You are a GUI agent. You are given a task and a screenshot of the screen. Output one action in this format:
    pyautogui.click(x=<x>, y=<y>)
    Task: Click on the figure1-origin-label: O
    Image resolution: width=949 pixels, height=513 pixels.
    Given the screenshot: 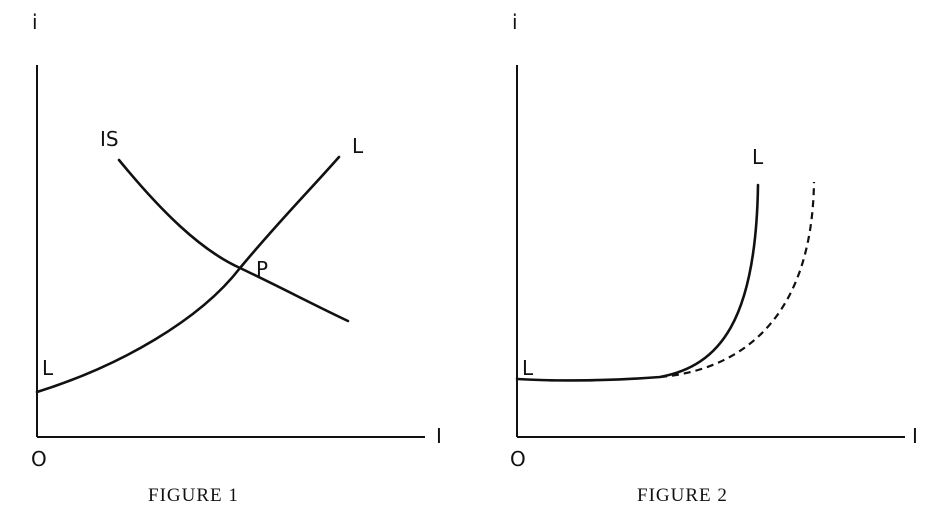 What is the action you would take?
    pyautogui.click(x=39, y=459)
    